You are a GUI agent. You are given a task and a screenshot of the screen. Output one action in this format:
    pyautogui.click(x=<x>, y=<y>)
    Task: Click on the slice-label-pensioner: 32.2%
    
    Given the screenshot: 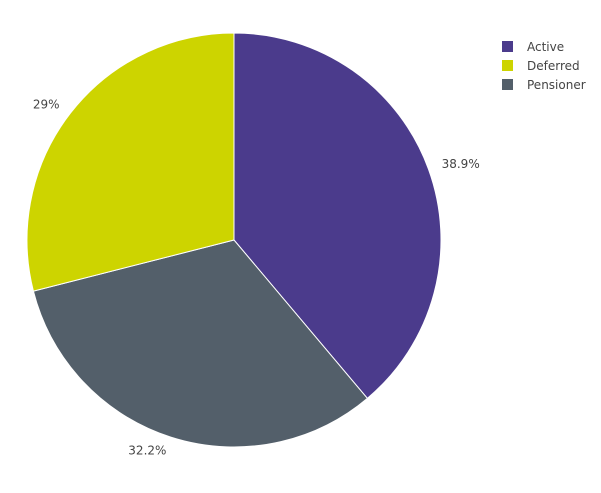 What is the action you would take?
    pyautogui.click(x=147, y=450)
    